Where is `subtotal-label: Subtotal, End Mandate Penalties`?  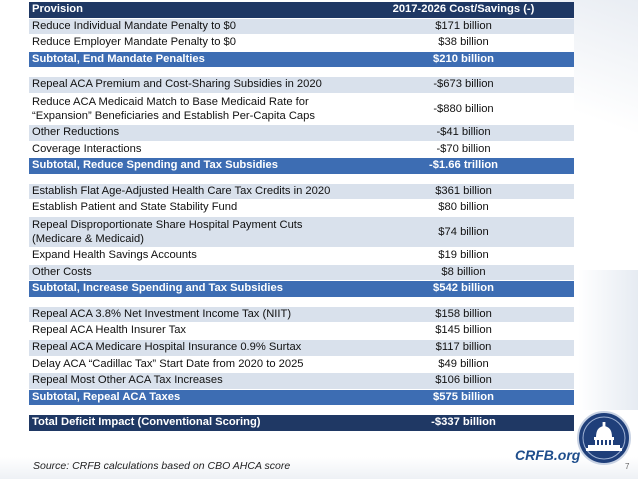 subtotal-label: Subtotal, End Mandate Penalties is located at coordinates (191, 60).